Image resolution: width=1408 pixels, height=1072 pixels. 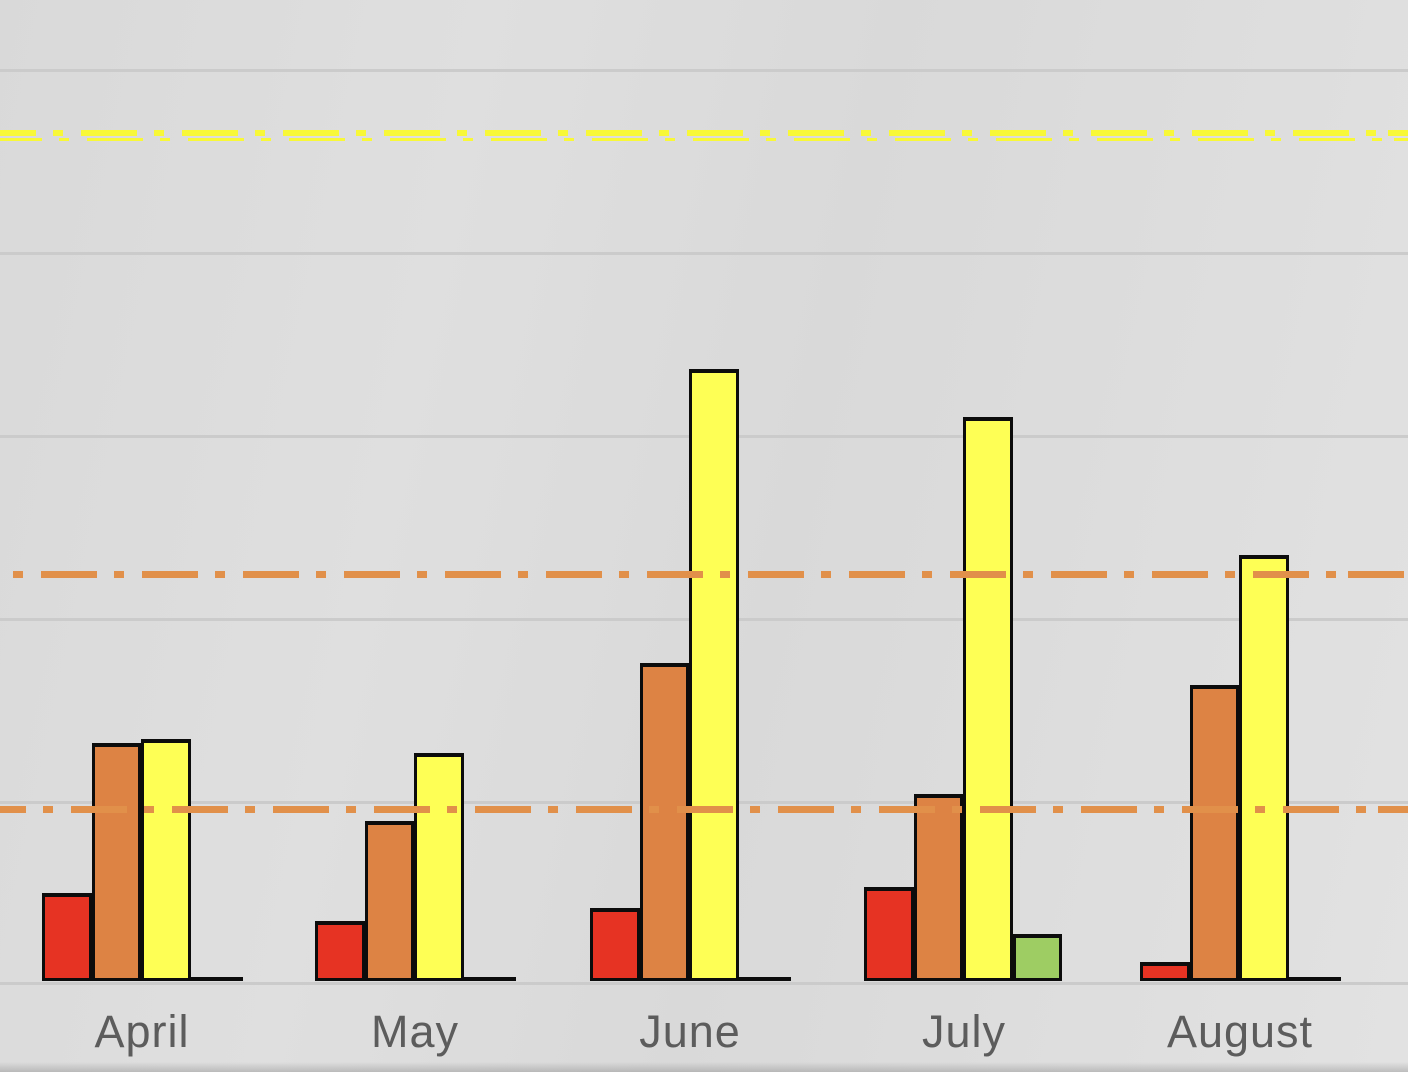 What do you see at coordinates (1240, 1031) in the screenshot?
I see `x-axis-label-august: August` at bounding box center [1240, 1031].